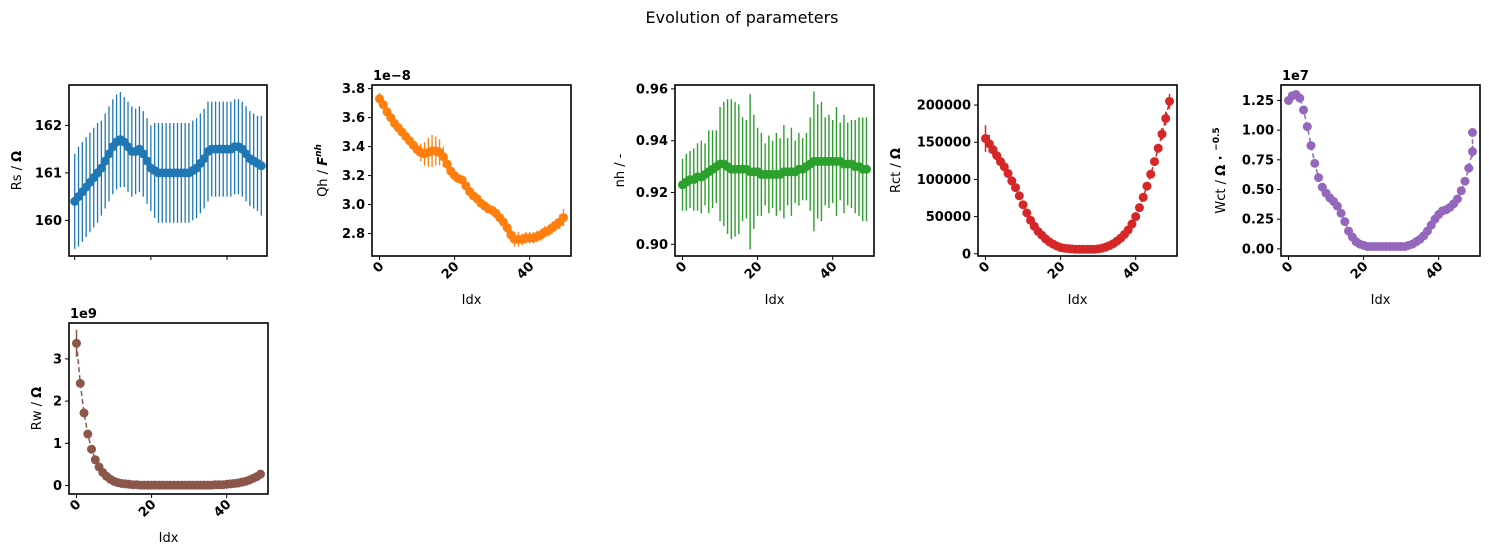 The image size is (1489, 556). Describe the element at coordinates (147, 508) in the screenshot. I see `rw-xtick-label: 20` at that location.